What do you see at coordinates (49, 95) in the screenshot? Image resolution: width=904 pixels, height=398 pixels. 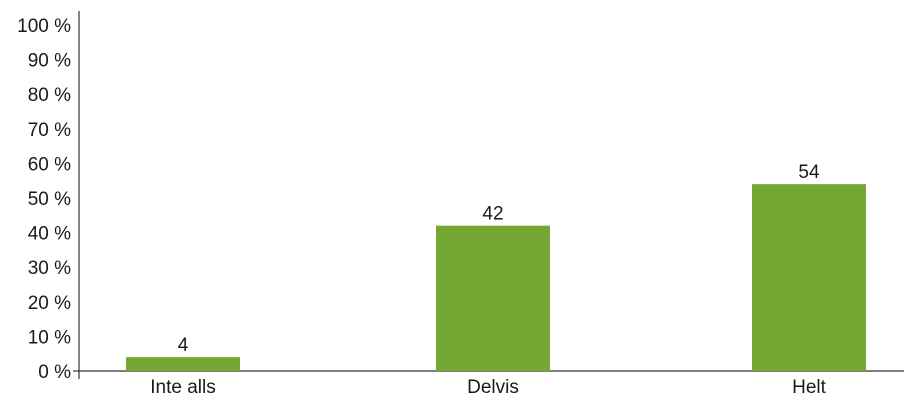 I see `y-tick-label: 80 %` at bounding box center [49, 95].